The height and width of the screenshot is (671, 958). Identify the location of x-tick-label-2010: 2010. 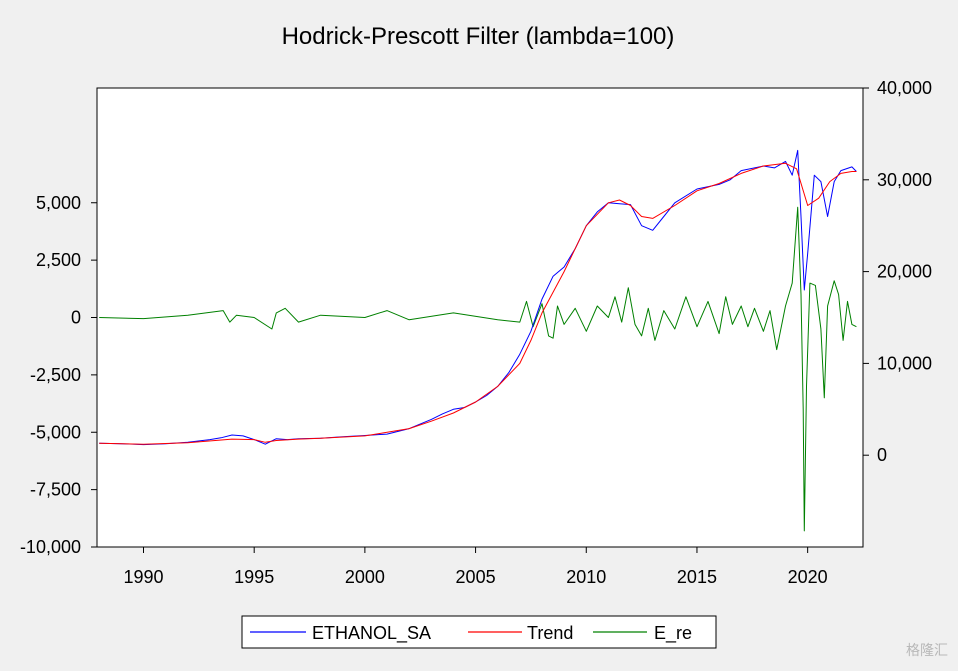
(586, 577).